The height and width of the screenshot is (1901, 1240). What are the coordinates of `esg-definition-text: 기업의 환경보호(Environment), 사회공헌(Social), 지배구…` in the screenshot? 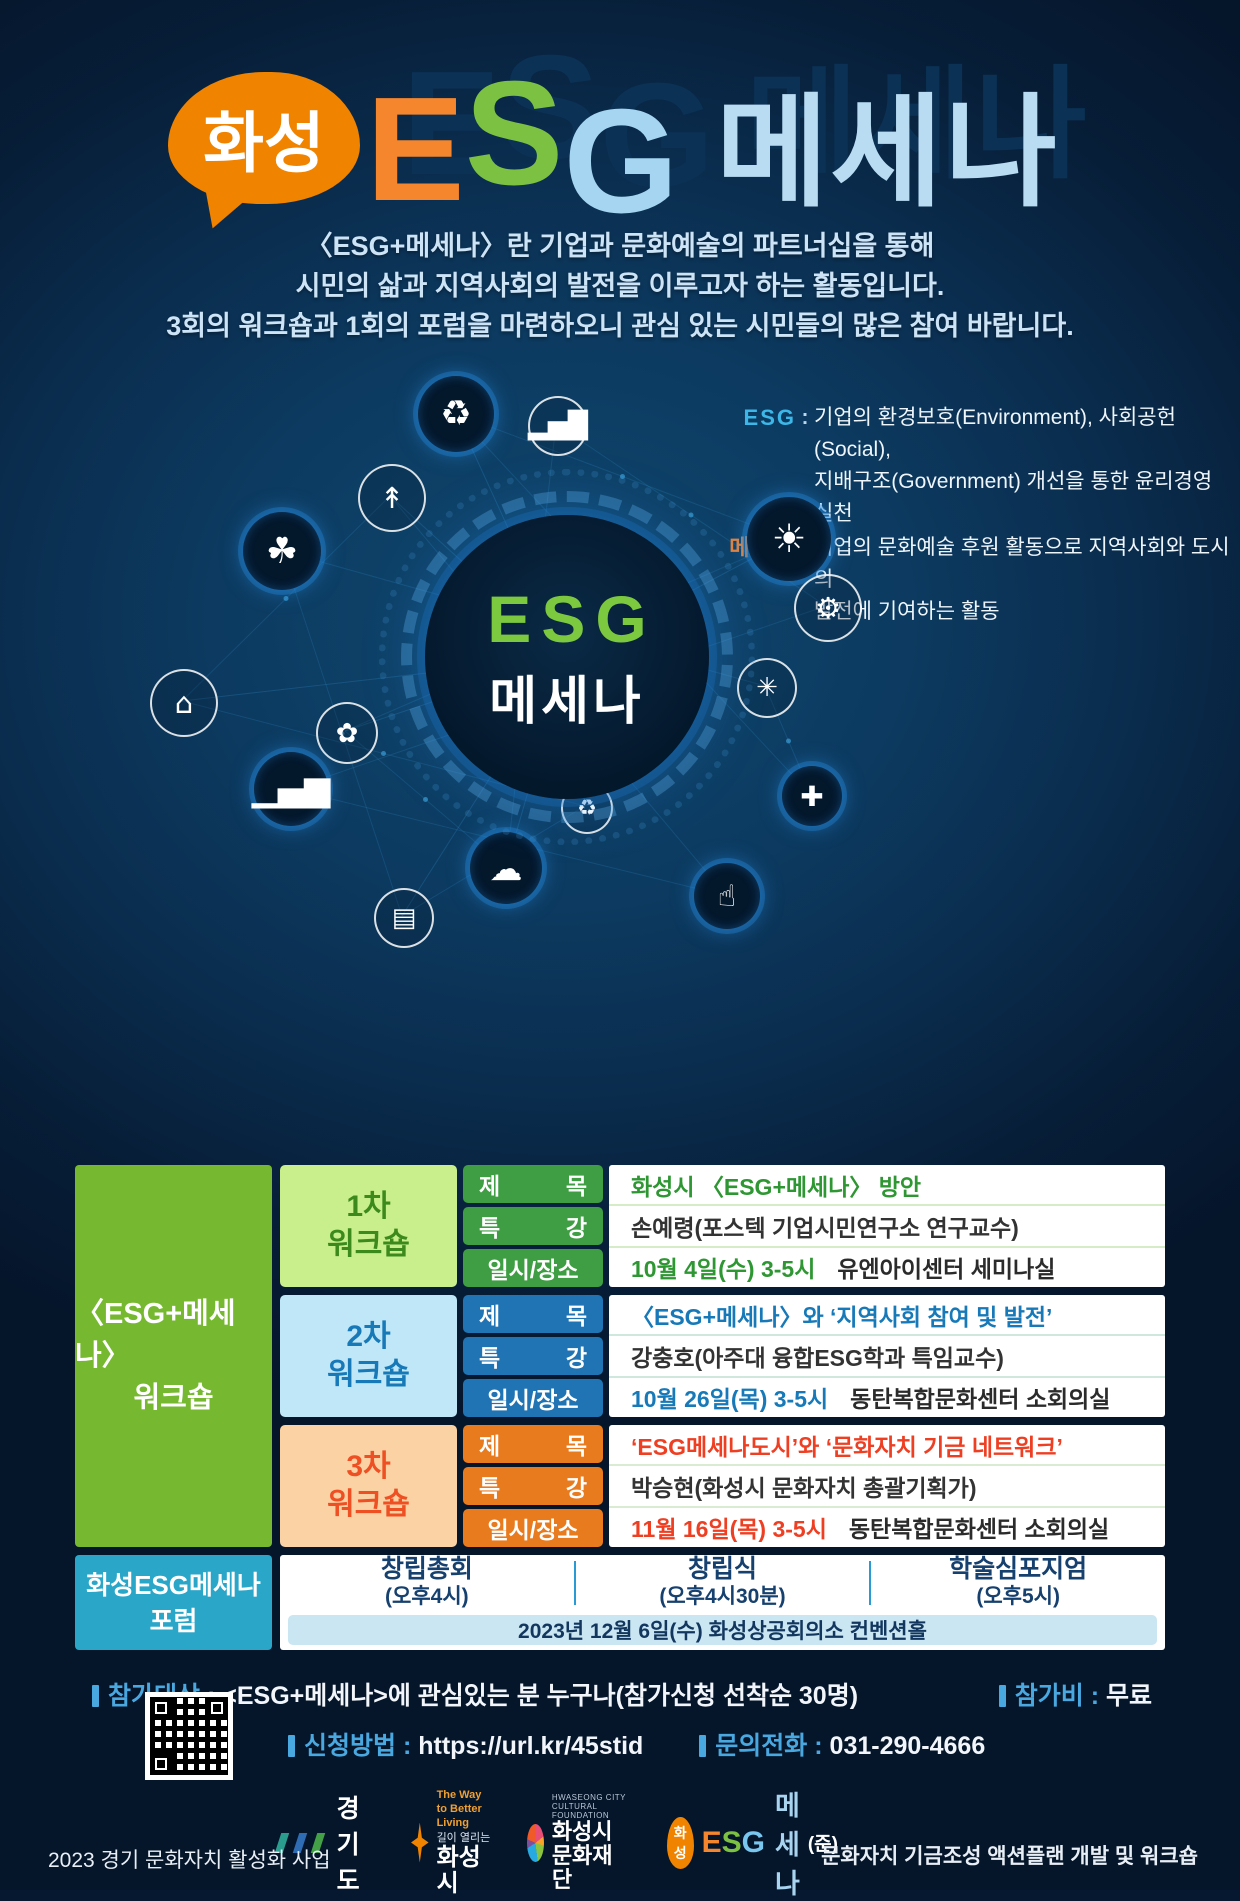 It's located at (1022, 466).